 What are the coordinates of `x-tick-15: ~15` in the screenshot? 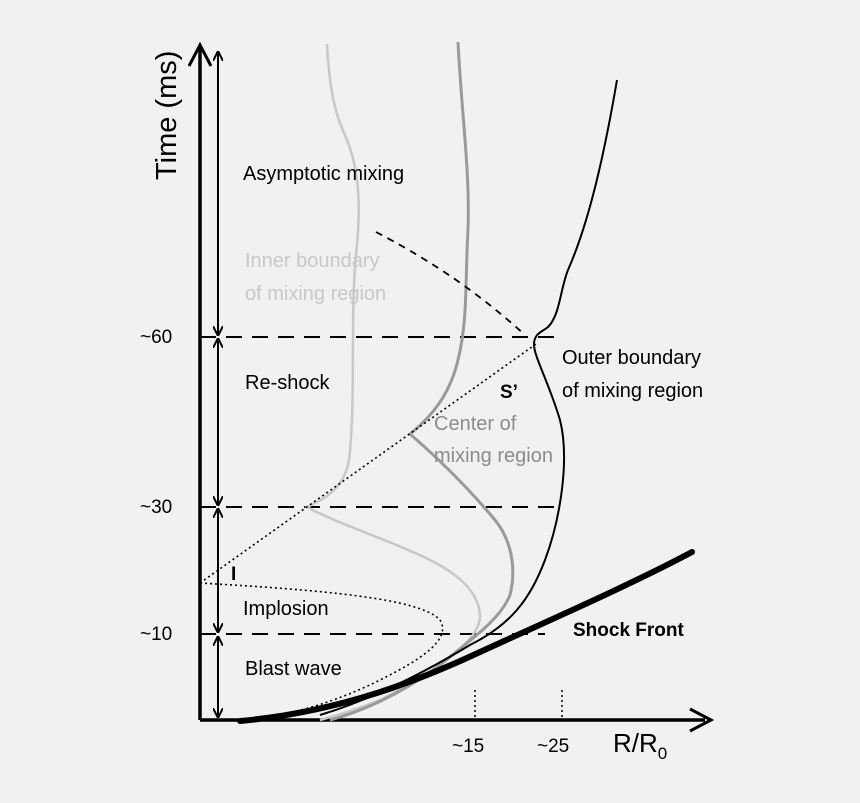 It's located at (468, 746).